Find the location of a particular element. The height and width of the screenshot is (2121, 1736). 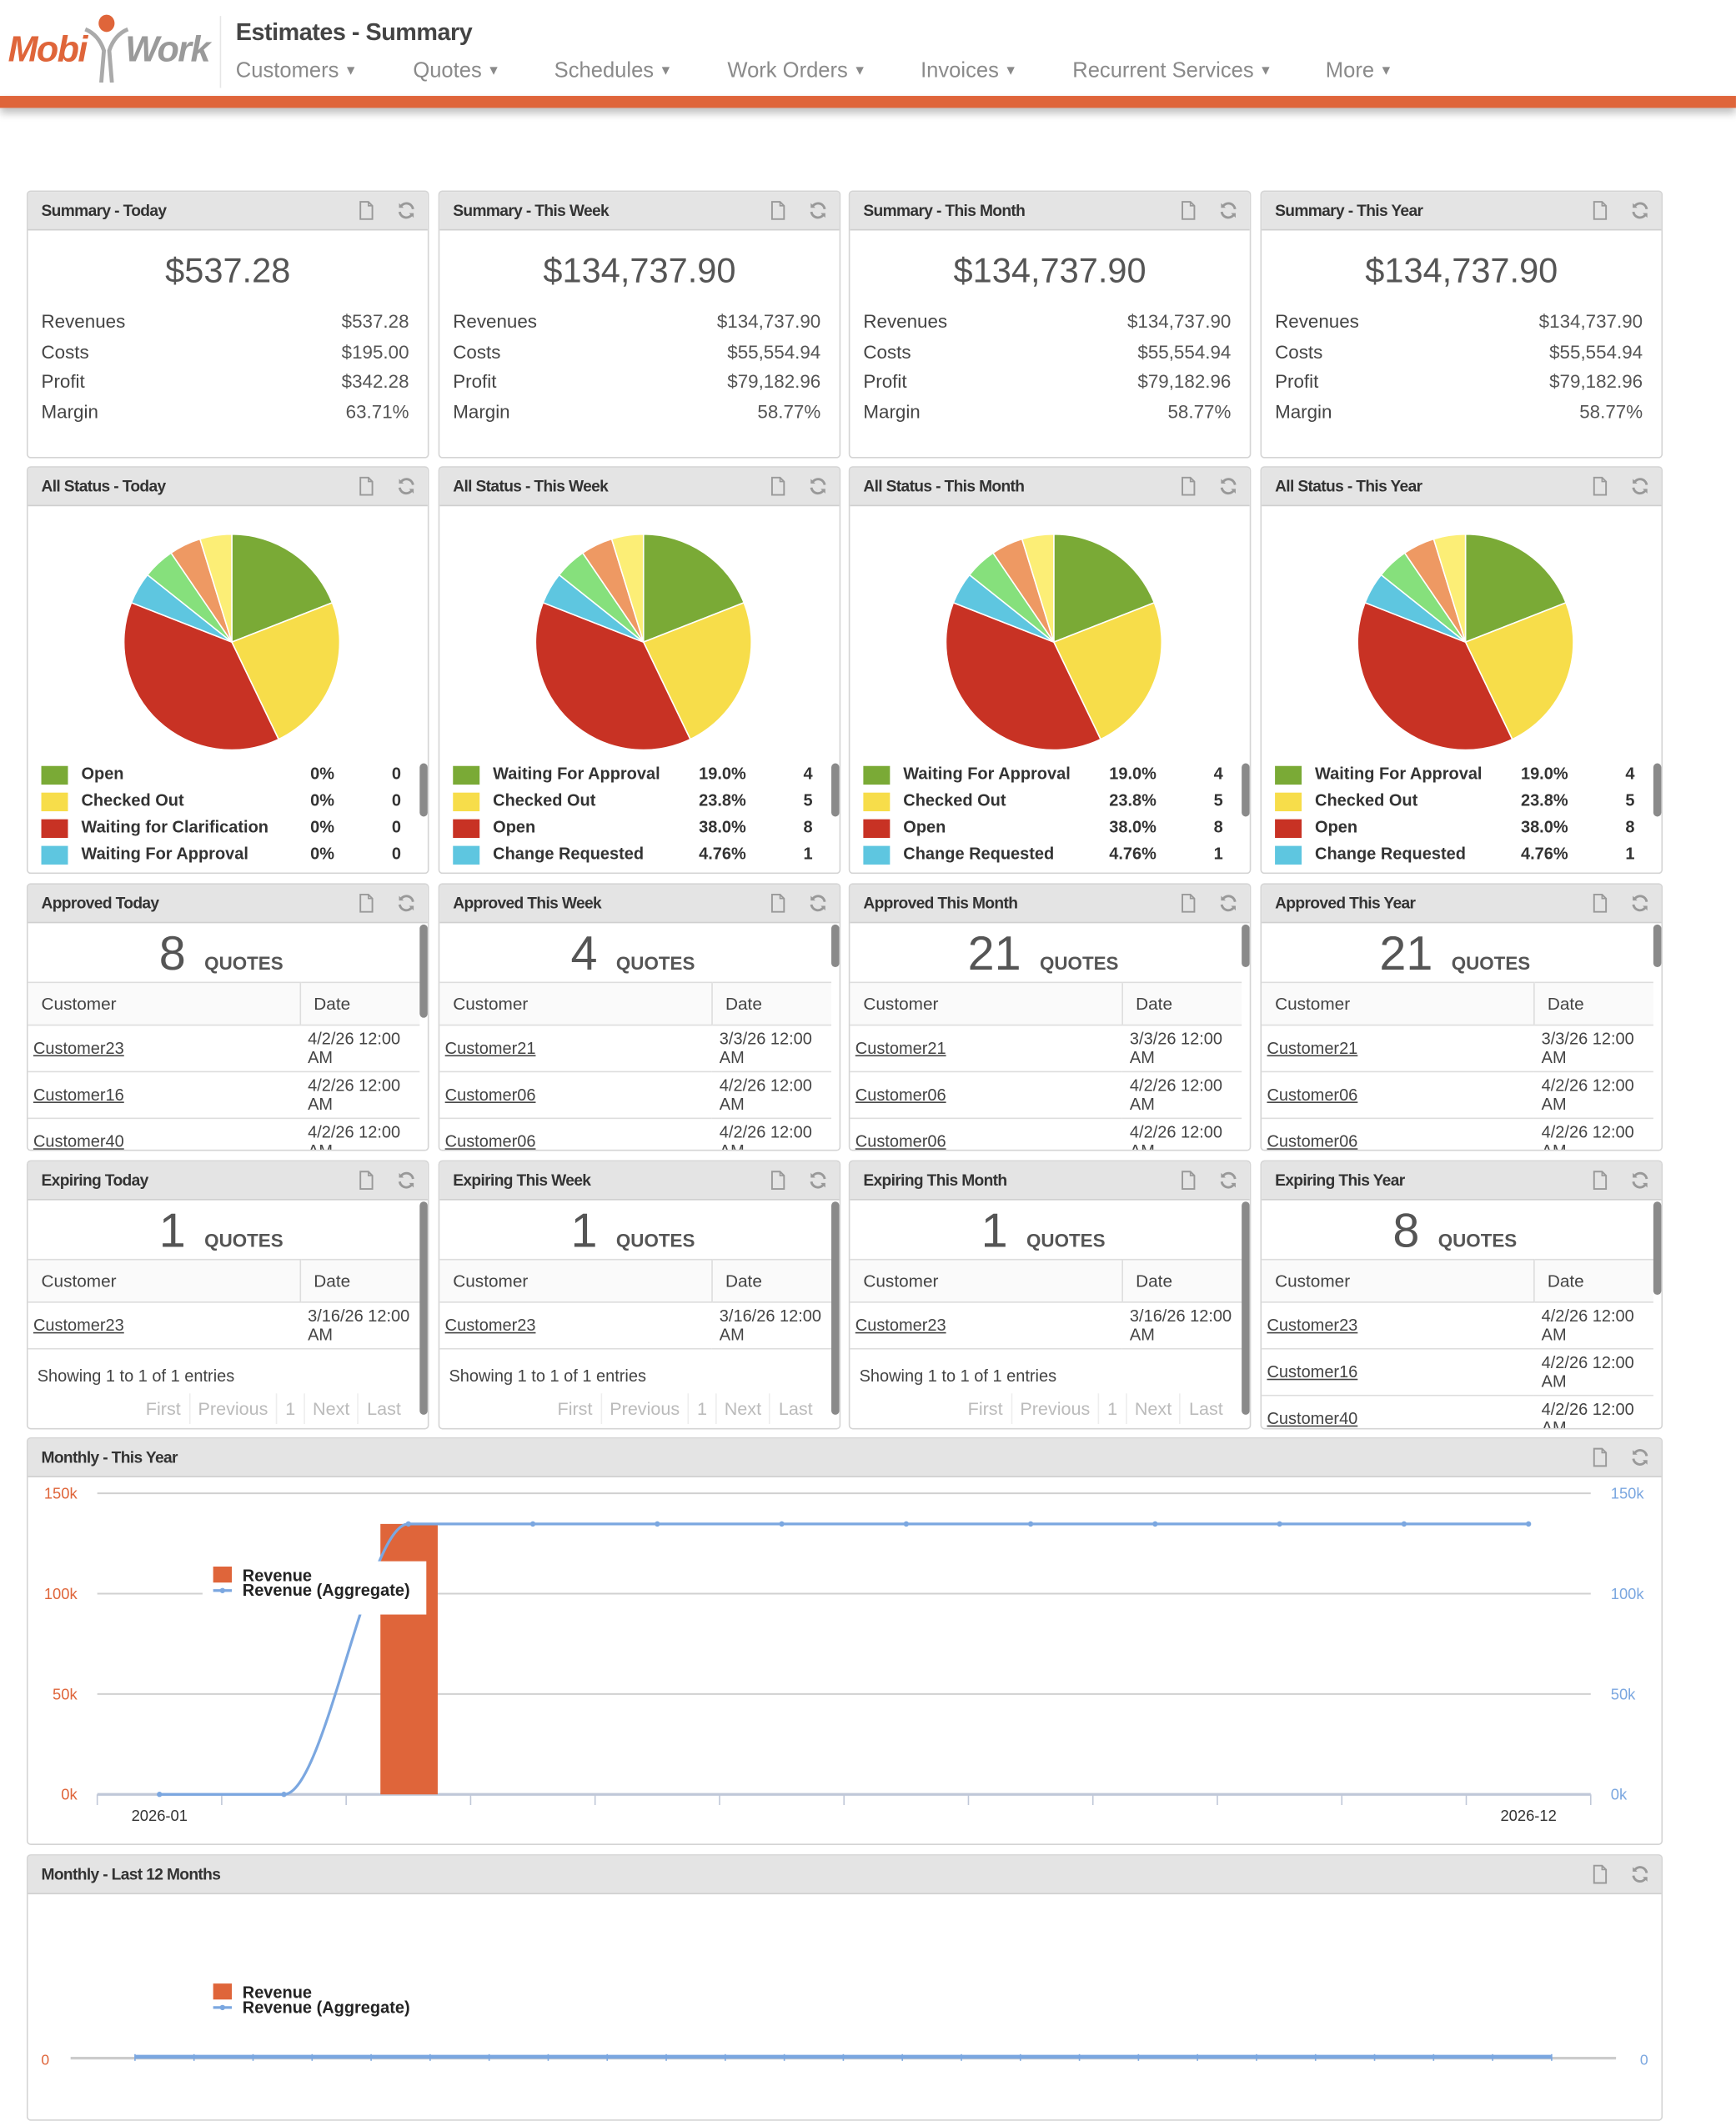

nav-item-more: More ▼ is located at coordinates (1359, 72).